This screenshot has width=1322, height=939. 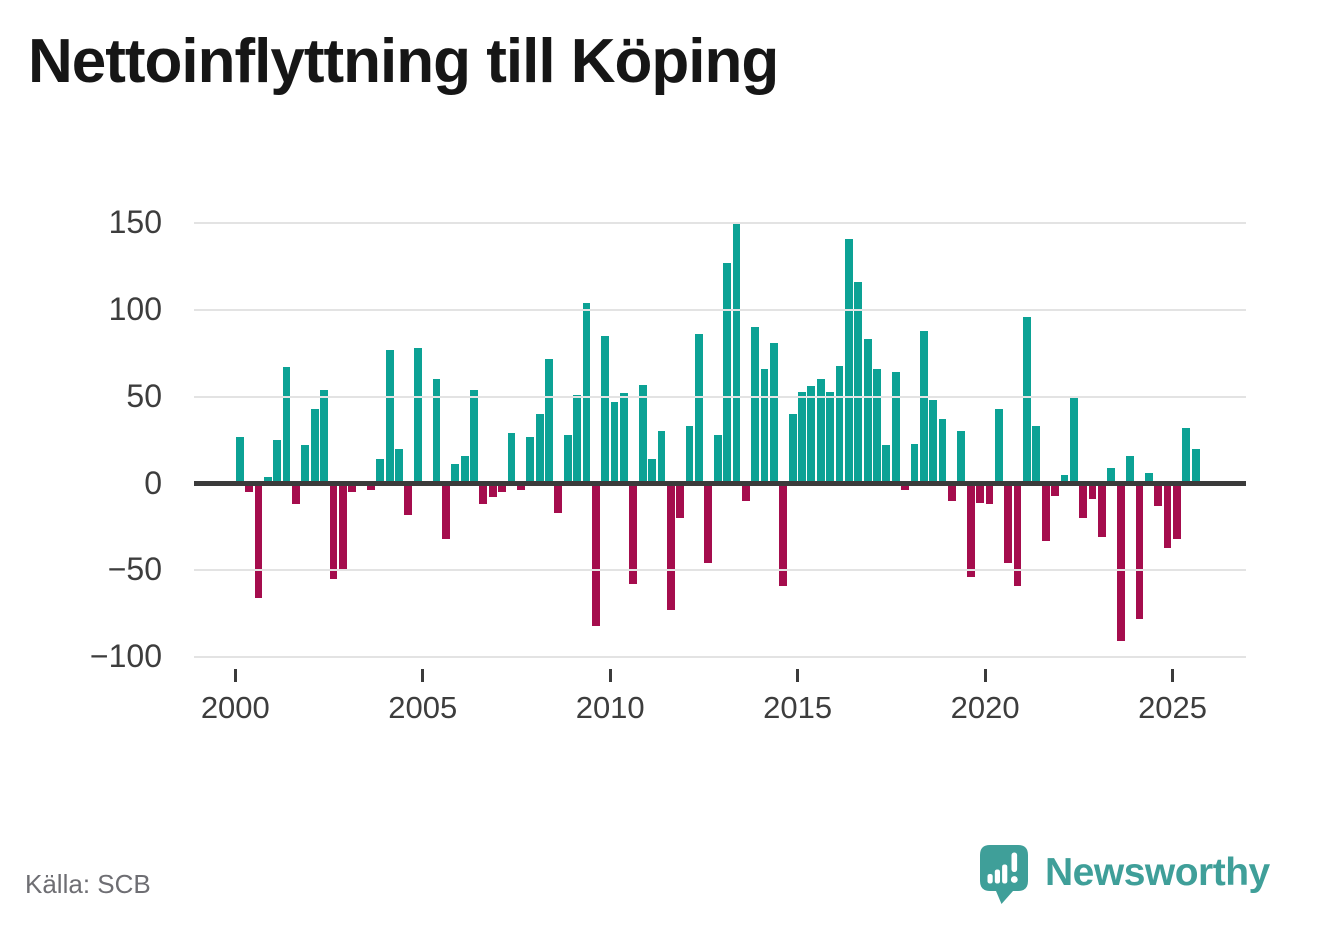 I want to click on y-axis-label--50: −50, so click(x=134, y=569).